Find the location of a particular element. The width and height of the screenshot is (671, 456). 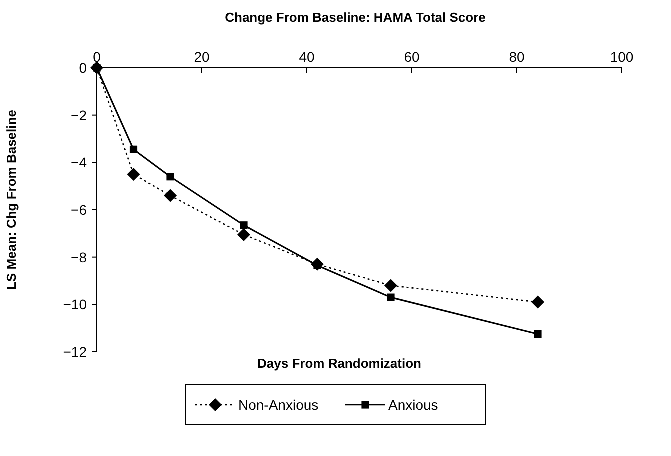

x-tick-label: 100 is located at coordinates (622, 57).